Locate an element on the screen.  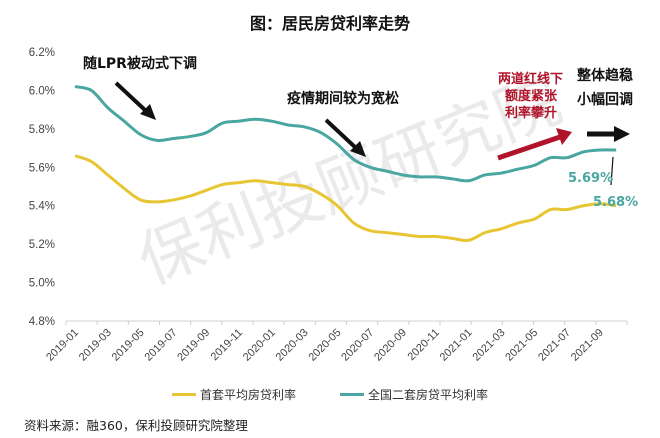
x-tick-label: 2021-01 is located at coordinates (456, 345).